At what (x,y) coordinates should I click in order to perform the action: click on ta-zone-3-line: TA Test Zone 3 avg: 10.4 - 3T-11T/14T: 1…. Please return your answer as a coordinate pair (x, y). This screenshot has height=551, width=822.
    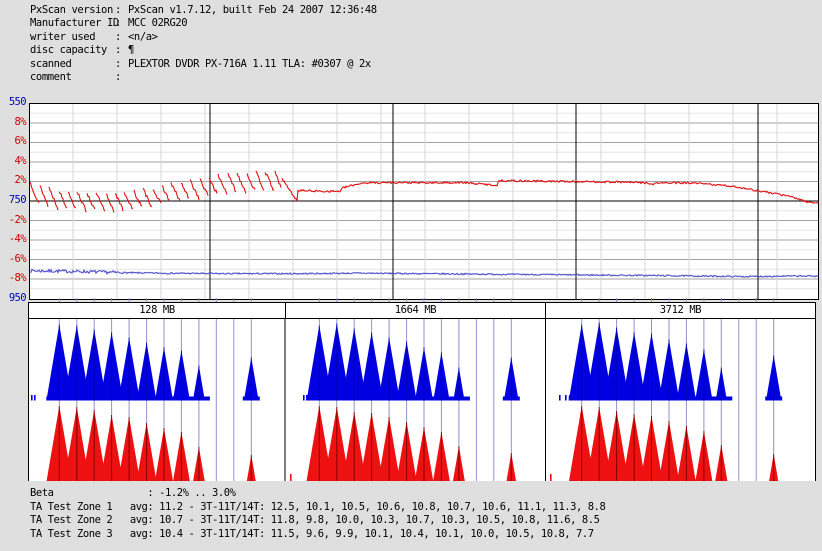
    Looking at the image, I should click on (312, 533).